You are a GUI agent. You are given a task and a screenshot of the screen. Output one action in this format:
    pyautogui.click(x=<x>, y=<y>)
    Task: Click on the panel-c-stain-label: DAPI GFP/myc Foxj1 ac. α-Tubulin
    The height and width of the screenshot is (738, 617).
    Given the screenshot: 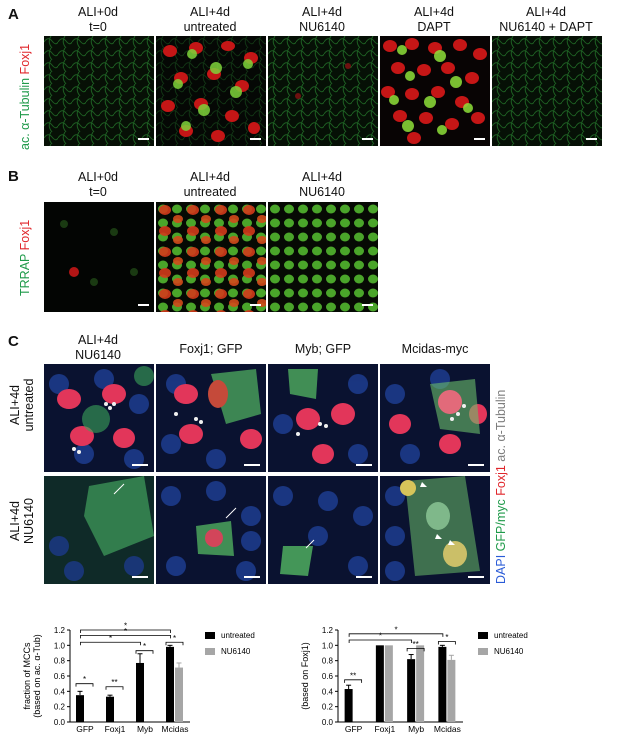 What is the action you would take?
    pyautogui.click(x=501, y=487)
    